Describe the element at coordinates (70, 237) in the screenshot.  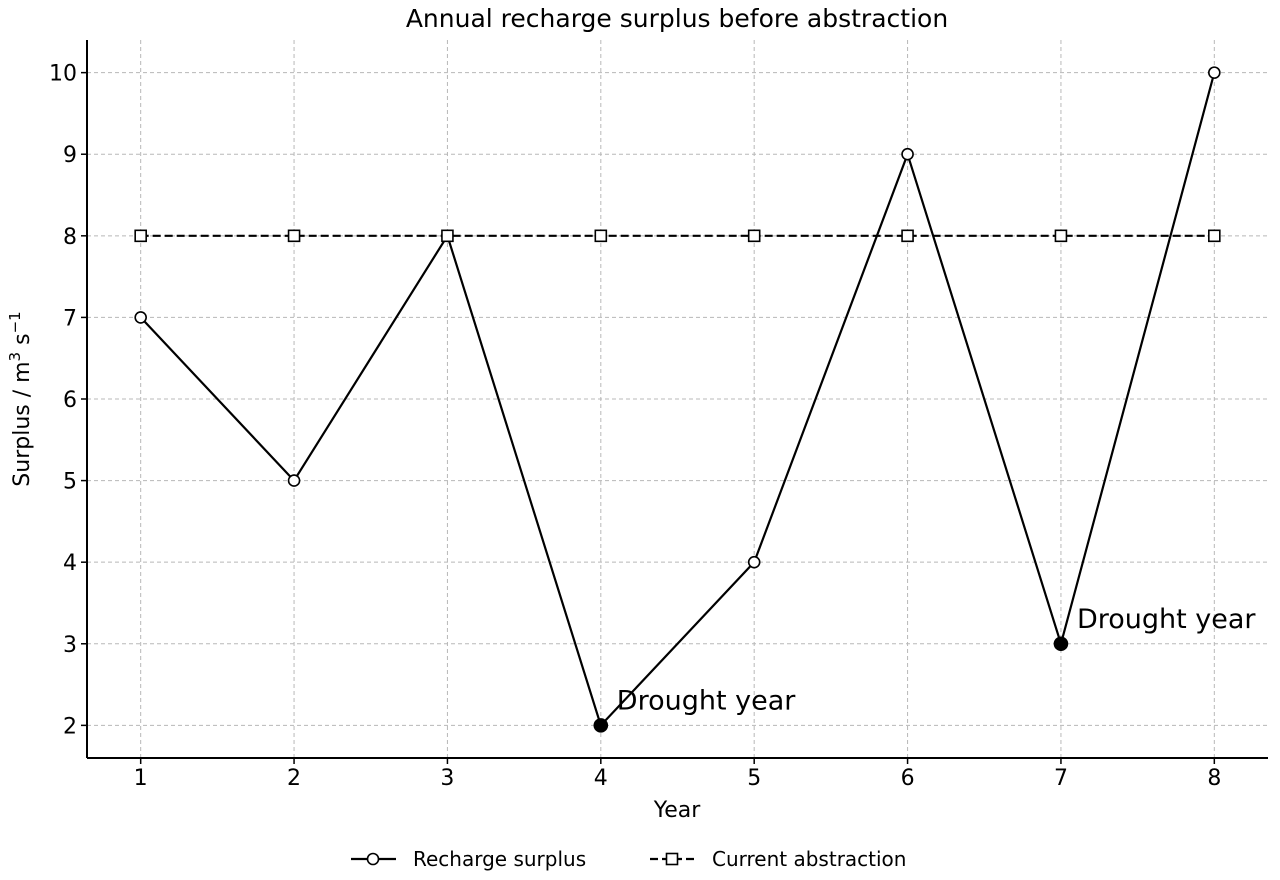
I see `y-tick-label: 8` at that location.